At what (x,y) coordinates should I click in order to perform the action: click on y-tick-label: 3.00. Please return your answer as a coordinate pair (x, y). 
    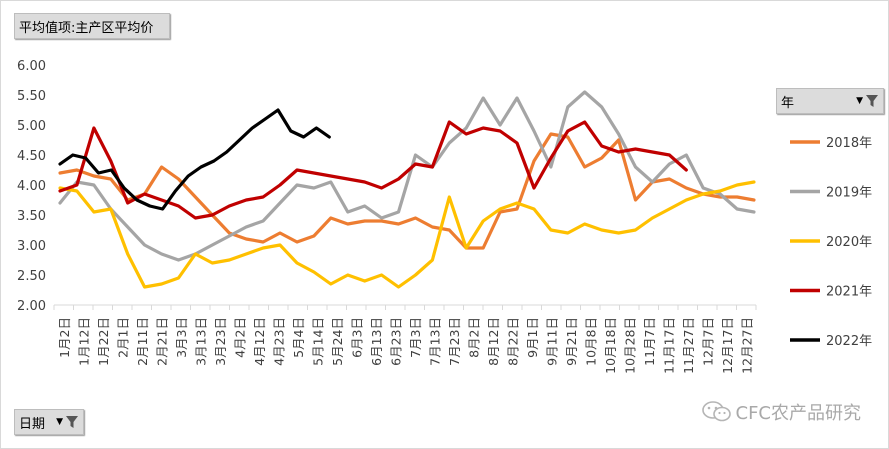
    Looking at the image, I should click on (31, 246).